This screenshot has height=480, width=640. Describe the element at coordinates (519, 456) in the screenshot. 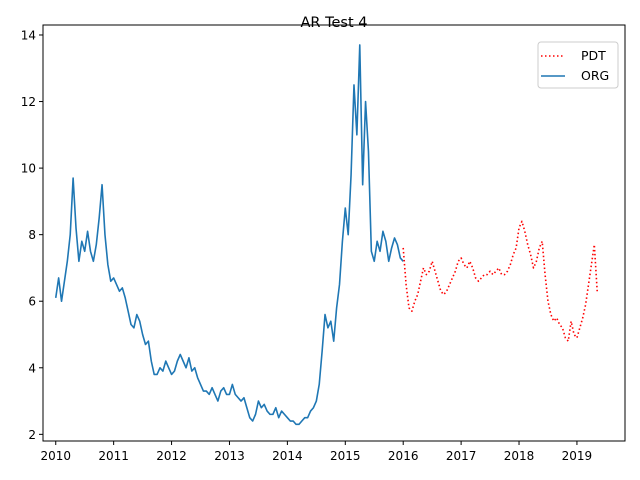

I see `x-tick-label: 2018` at that location.